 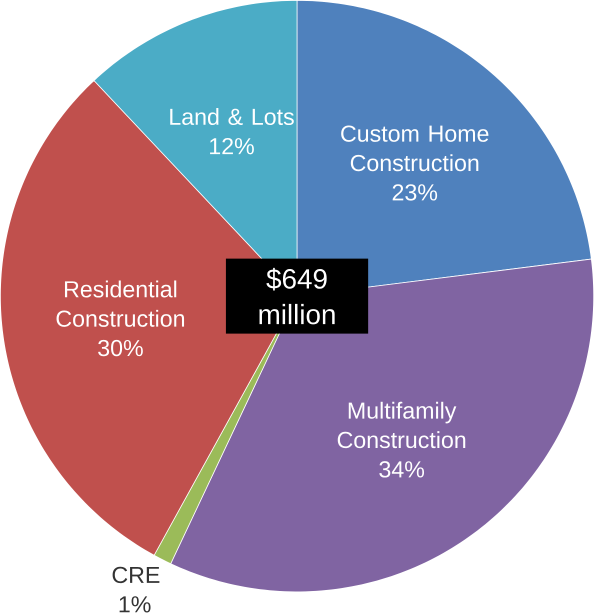 What do you see at coordinates (401, 469) in the screenshot?
I see `data-label: 34%` at bounding box center [401, 469].